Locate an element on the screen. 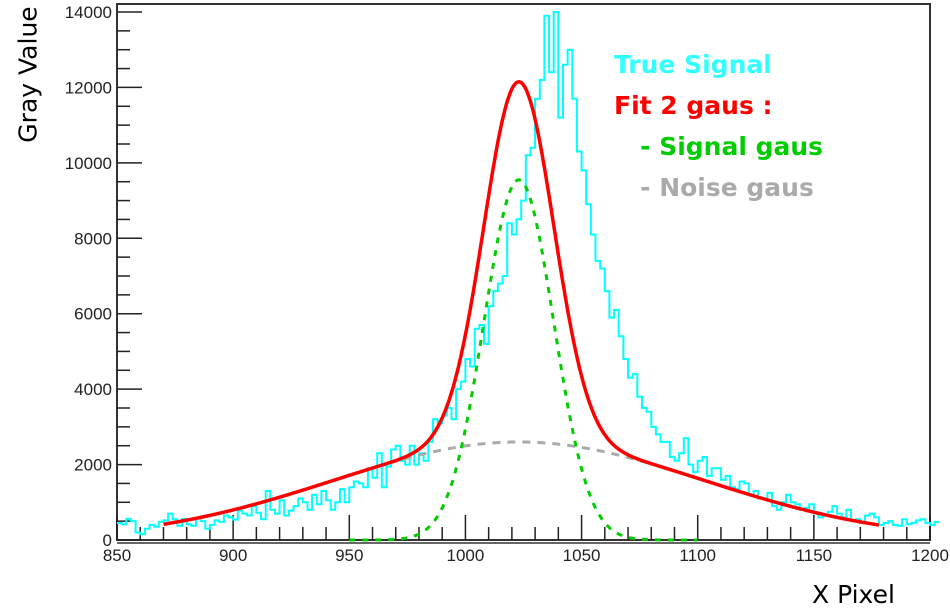  svg-text: 2000 is located at coordinates (93, 465).